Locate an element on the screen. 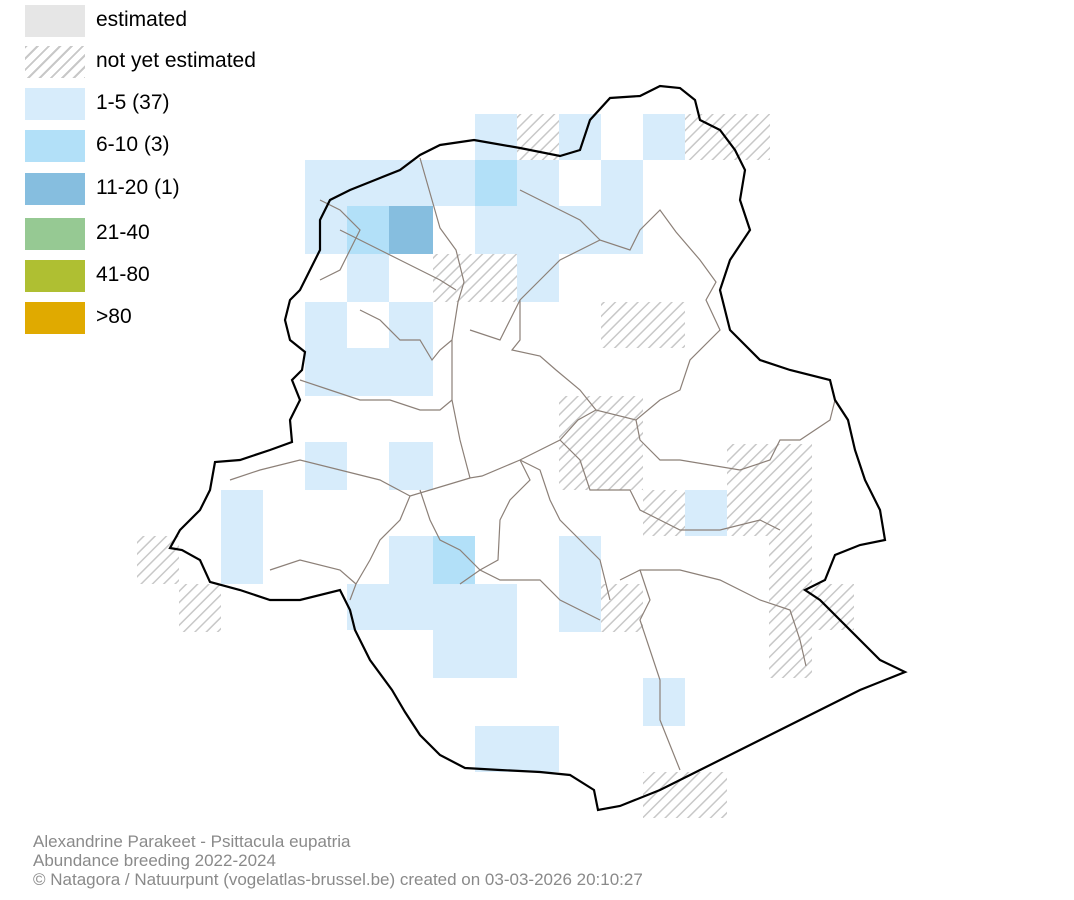 The height and width of the screenshot is (900, 1074). legend-label: >80 is located at coordinates (114, 316).